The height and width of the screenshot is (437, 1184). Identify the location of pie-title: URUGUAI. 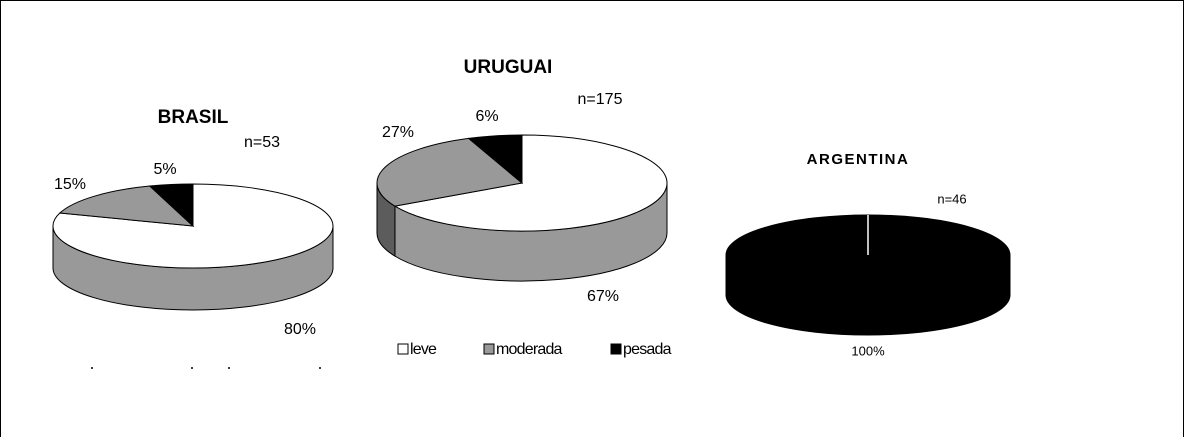
(508, 67).